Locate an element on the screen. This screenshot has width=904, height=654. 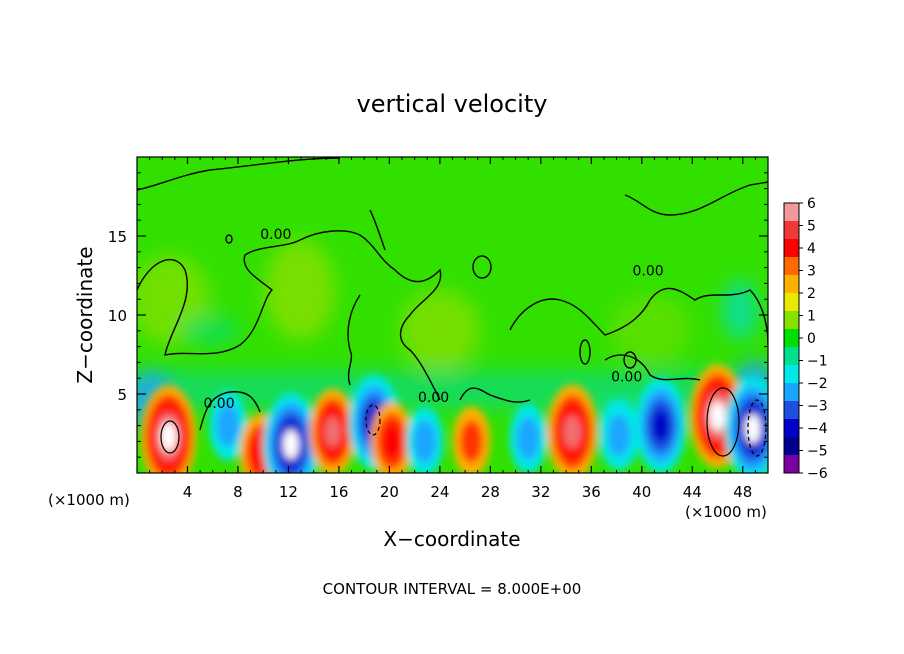
contour-zero-low2 is located at coordinates (230, 411).